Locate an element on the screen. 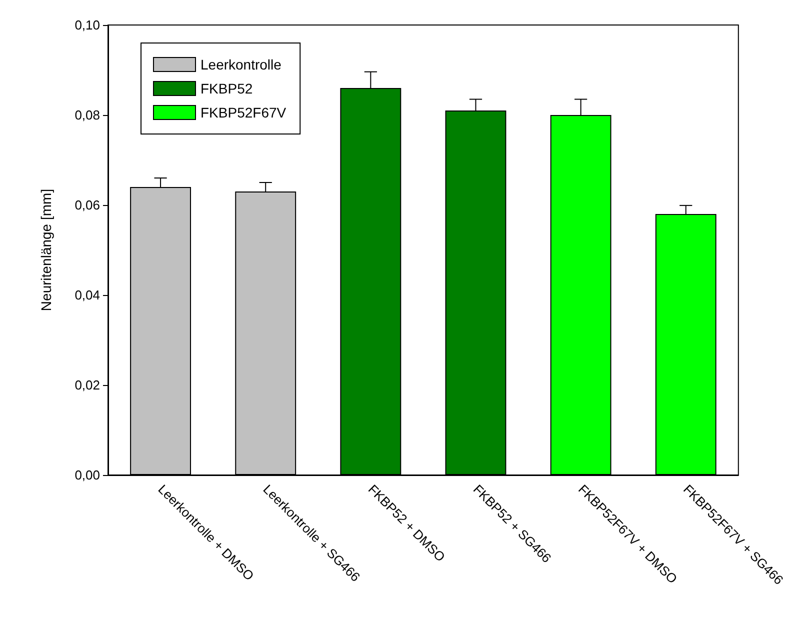 The image size is (795, 637). y-tick-label: 0,10 is located at coordinates (87, 25).